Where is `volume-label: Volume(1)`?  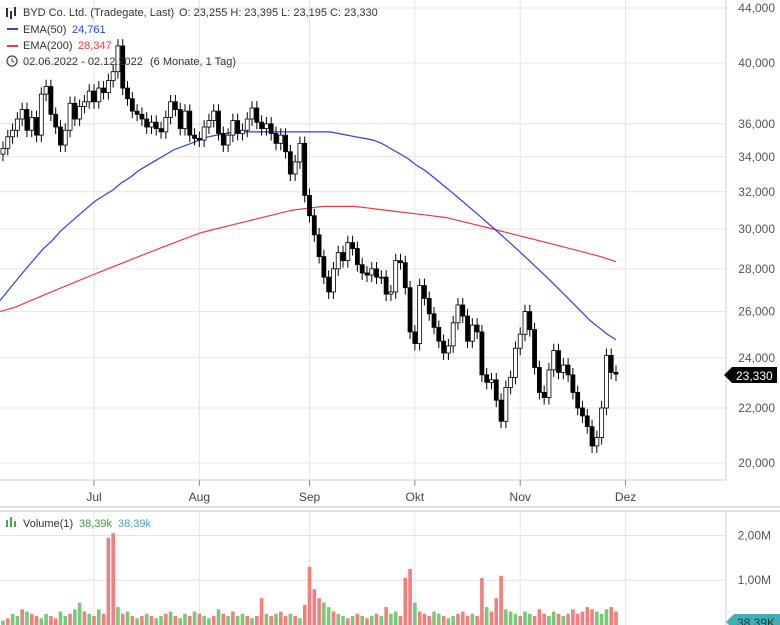 volume-label: Volume(1) is located at coordinates (48, 524).